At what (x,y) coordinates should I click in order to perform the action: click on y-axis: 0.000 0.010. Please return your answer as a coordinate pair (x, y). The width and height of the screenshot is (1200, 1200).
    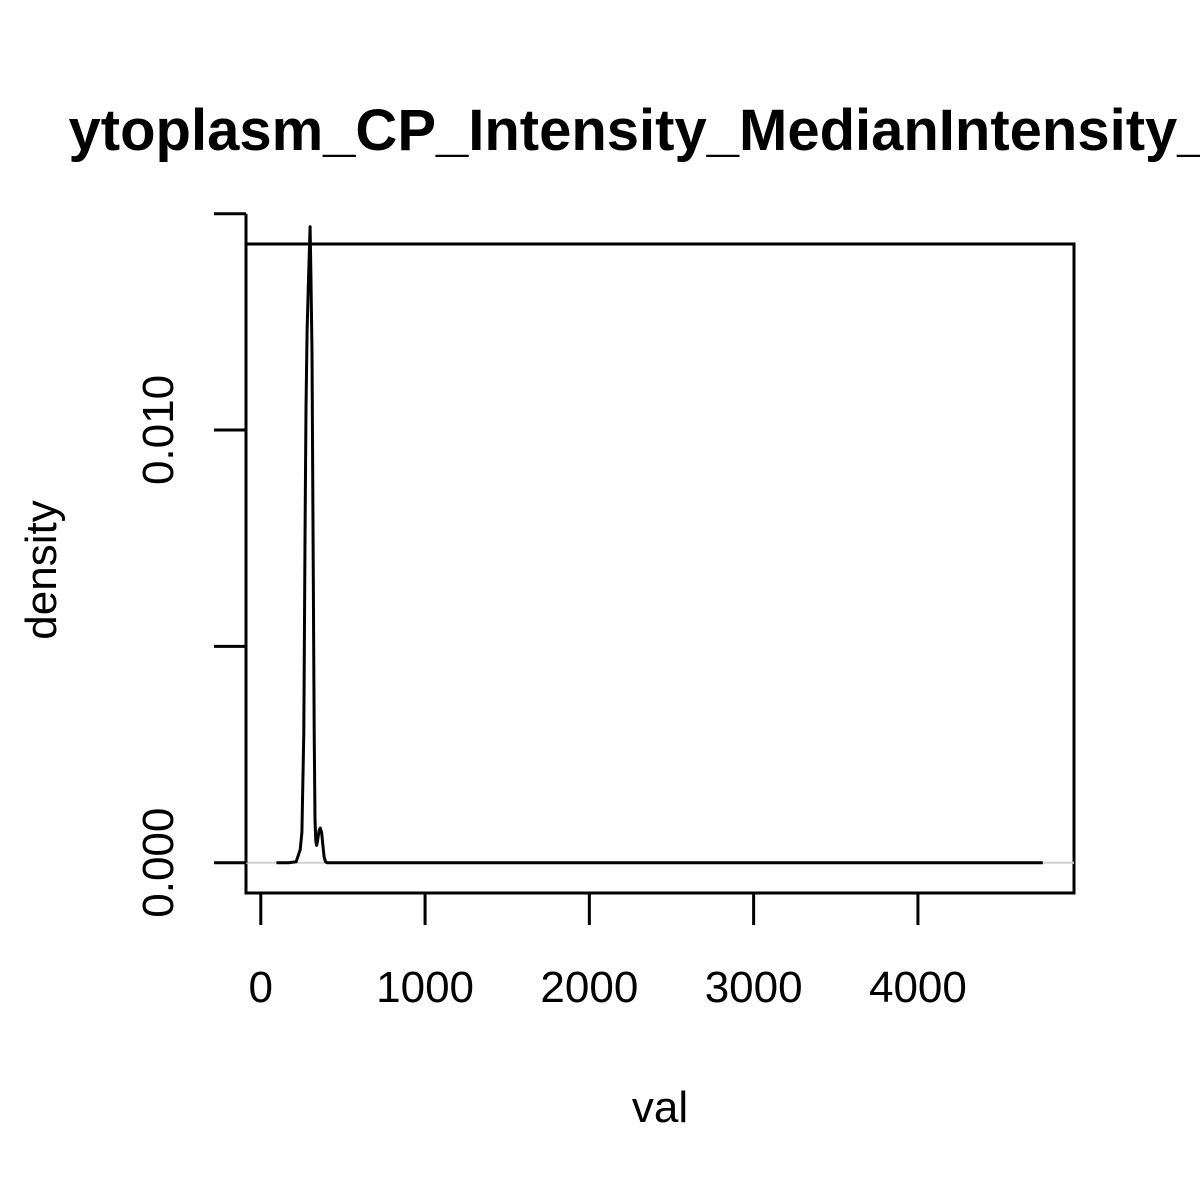
    Looking at the image, I should click on (191, 565).